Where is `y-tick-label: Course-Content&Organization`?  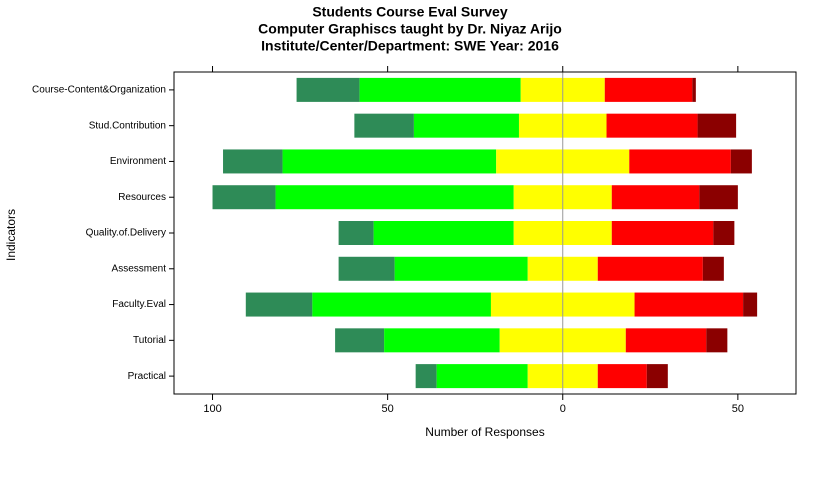
y-tick-label: Course-Content&Organization is located at coordinates (99, 90).